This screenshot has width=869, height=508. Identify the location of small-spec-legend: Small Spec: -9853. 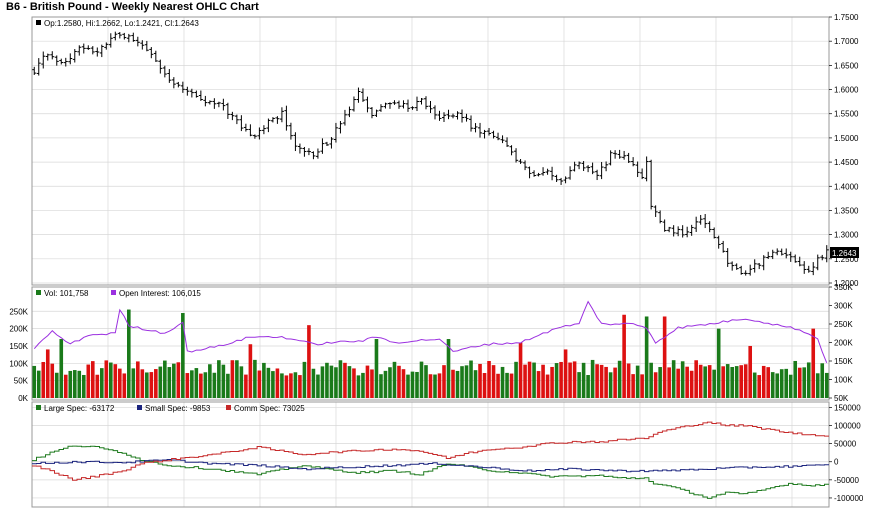
(178, 408).